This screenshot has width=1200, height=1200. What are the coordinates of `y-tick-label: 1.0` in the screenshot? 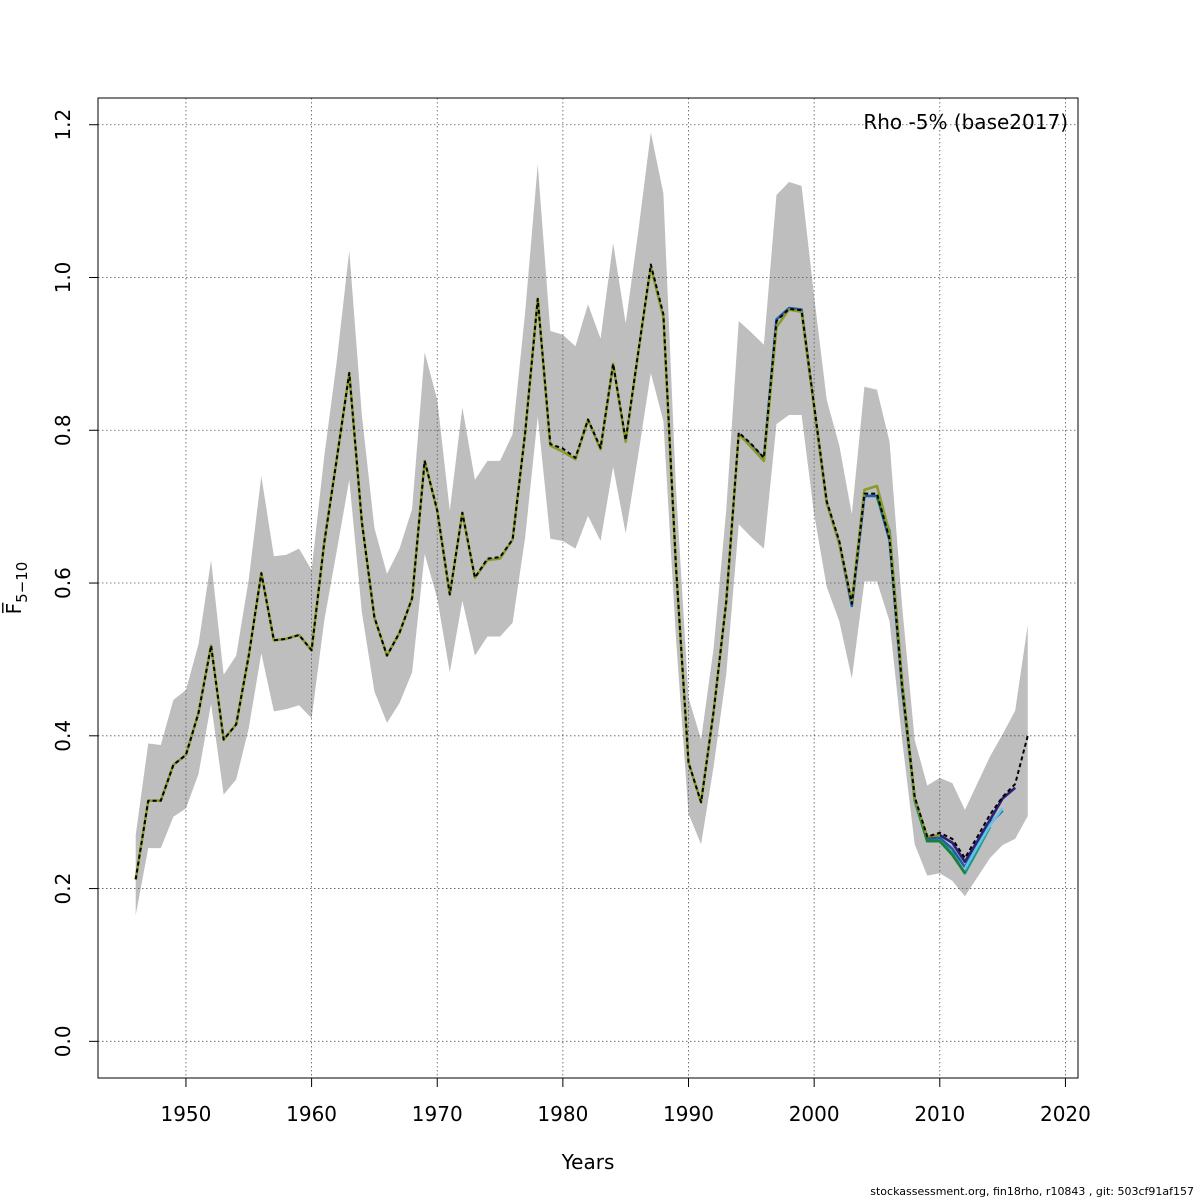 It's located at (63, 278).